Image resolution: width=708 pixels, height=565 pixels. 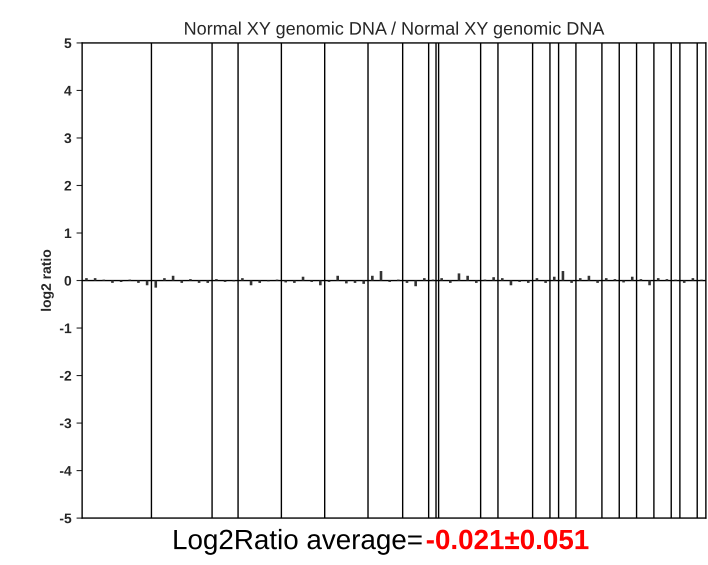 What do you see at coordinates (68, 281) in the screenshot?
I see `y-tick-label: 0` at bounding box center [68, 281].